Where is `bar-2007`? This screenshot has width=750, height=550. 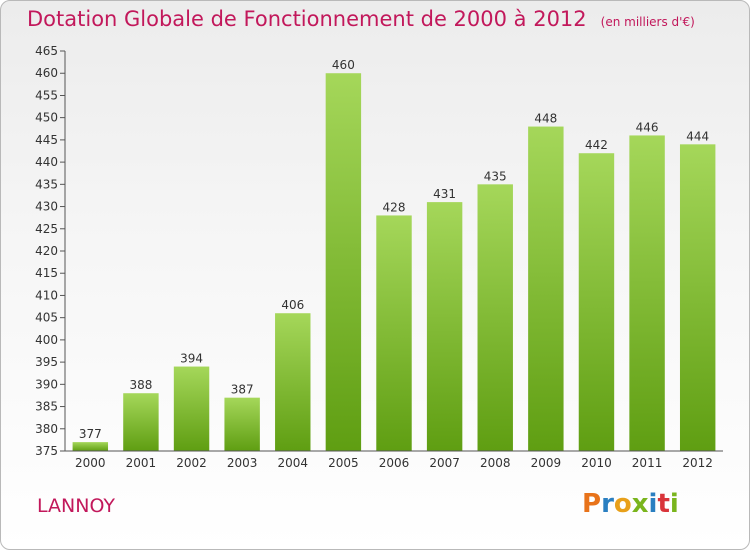
bar-2007 is located at coordinates (444, 326).